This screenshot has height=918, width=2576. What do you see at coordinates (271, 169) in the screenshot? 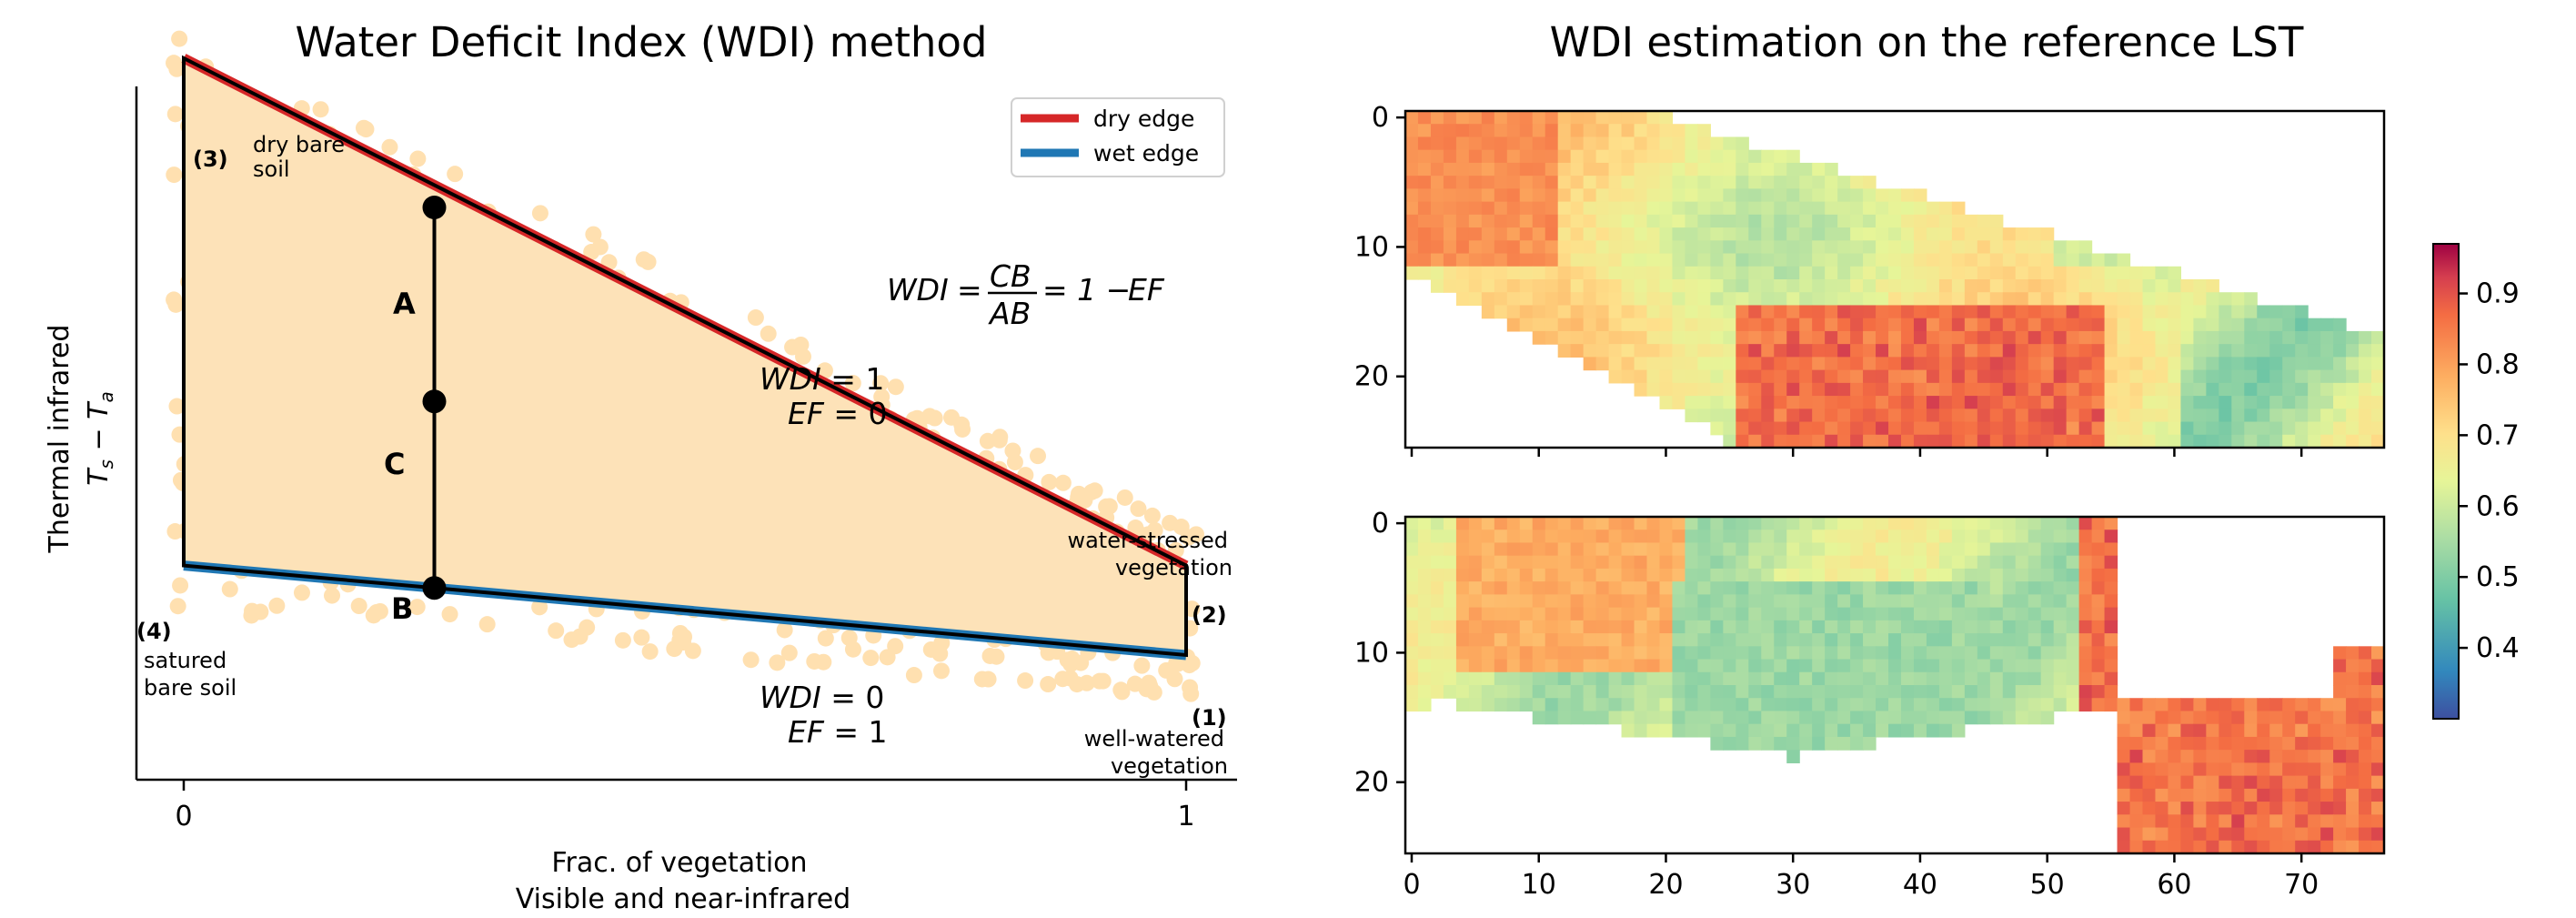
I see `vertex-text-3-line2: soil` at bounding box center [271, 169].